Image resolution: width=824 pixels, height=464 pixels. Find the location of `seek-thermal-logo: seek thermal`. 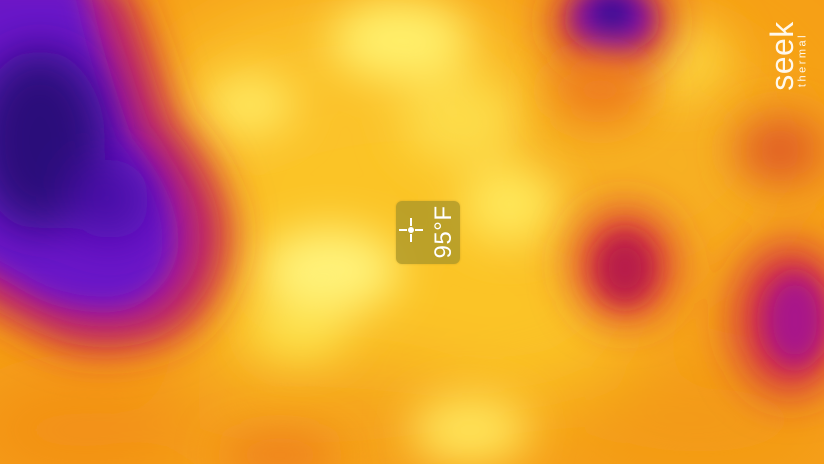

seek-thermal-logo: seek thermal is located at coordinates (787, 58).